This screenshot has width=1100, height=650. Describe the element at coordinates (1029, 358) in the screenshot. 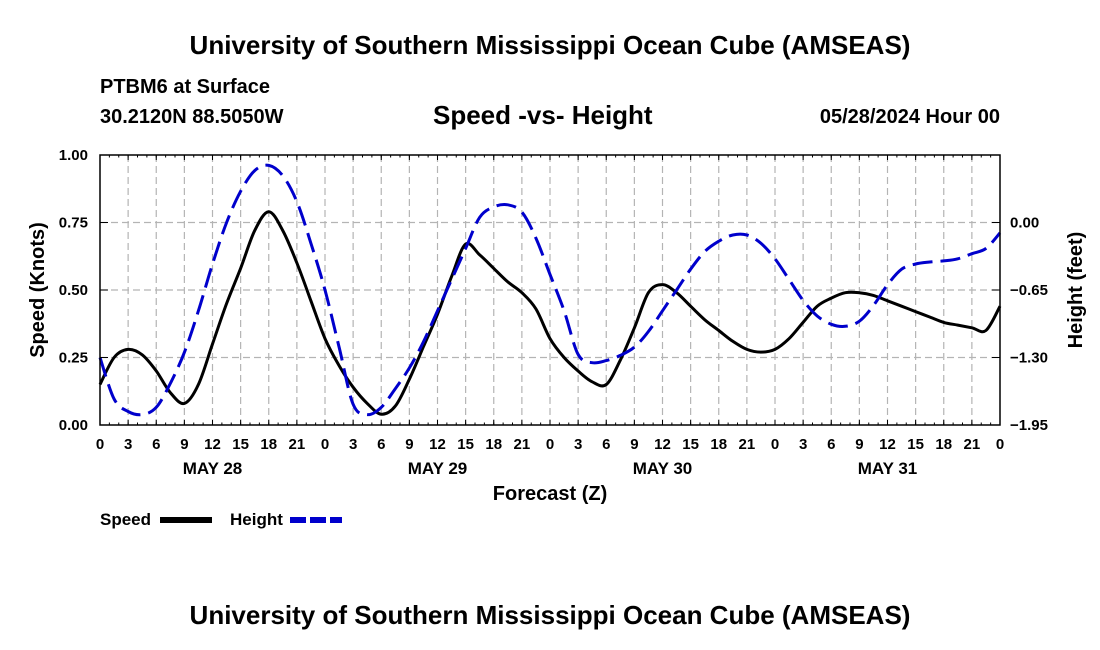

I see `y-right-tick-label: −1.30` at that location.